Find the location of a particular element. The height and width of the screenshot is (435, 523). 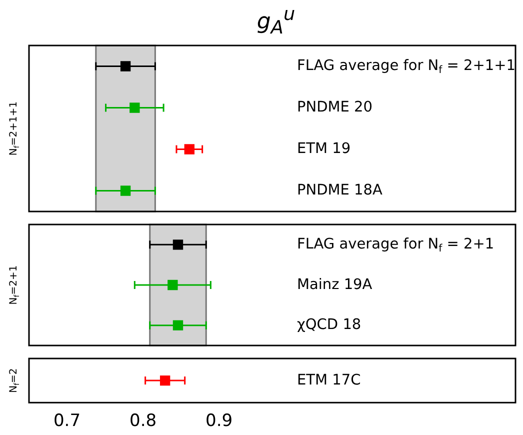

y-tick-label: ETM 19 is located at coordinates (324, 149).